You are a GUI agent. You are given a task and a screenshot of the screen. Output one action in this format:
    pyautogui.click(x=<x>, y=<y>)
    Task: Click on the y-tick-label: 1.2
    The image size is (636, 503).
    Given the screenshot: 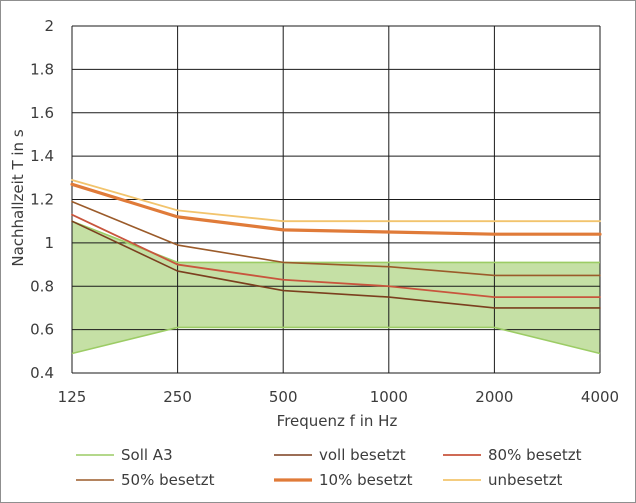 What is the action you would take?
    pyautogui.click(x=42, y=200)
    